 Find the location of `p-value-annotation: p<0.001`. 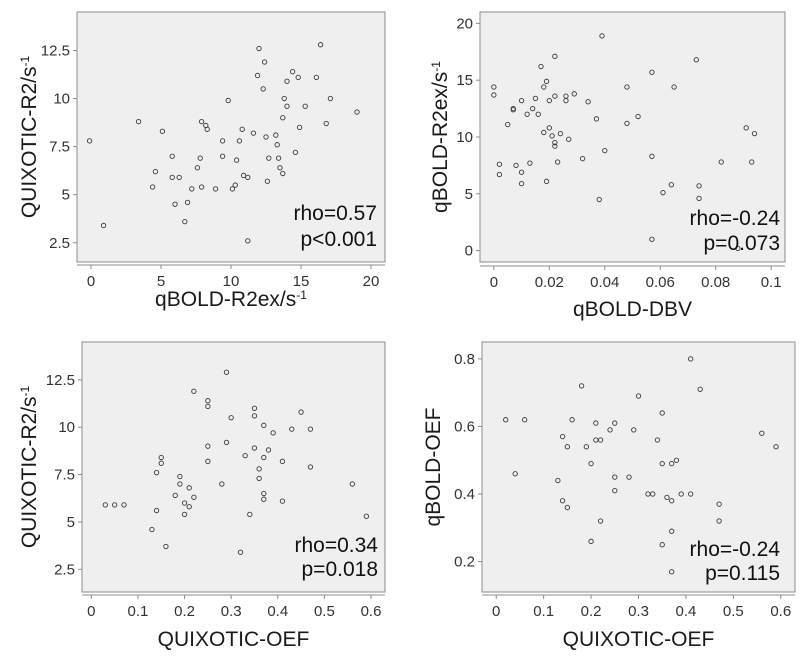

p-value-annotation: p<0.001 is located at coordinates (339, 239).